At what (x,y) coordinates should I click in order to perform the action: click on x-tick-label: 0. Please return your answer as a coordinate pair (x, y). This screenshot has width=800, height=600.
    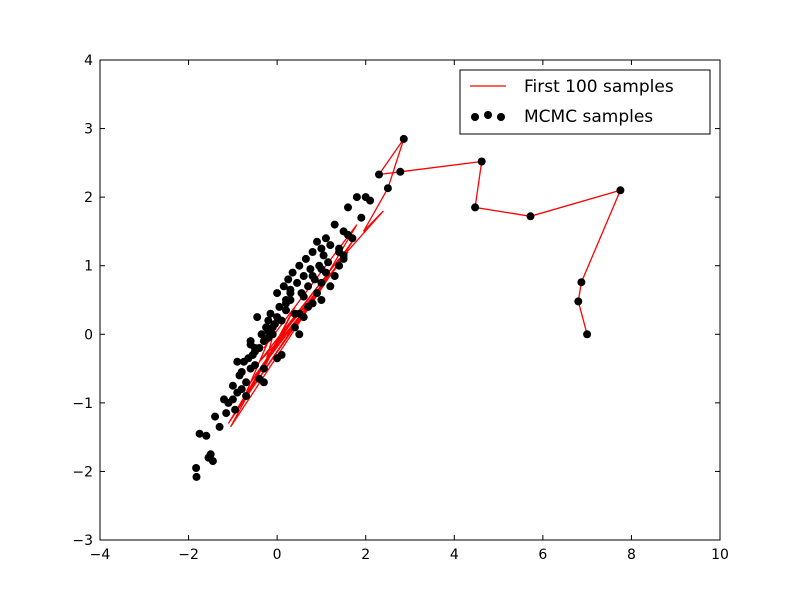
    Looking at the image, I should click on (277, 555).